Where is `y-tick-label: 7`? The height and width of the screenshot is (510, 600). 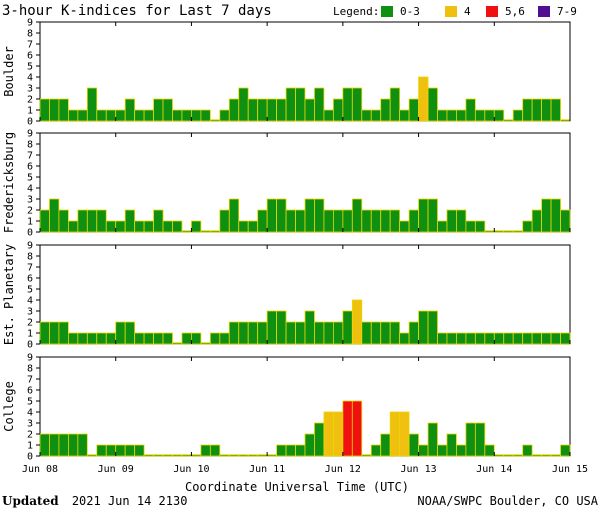 y-tick-label: 7 is located at coordinates (30, 380).